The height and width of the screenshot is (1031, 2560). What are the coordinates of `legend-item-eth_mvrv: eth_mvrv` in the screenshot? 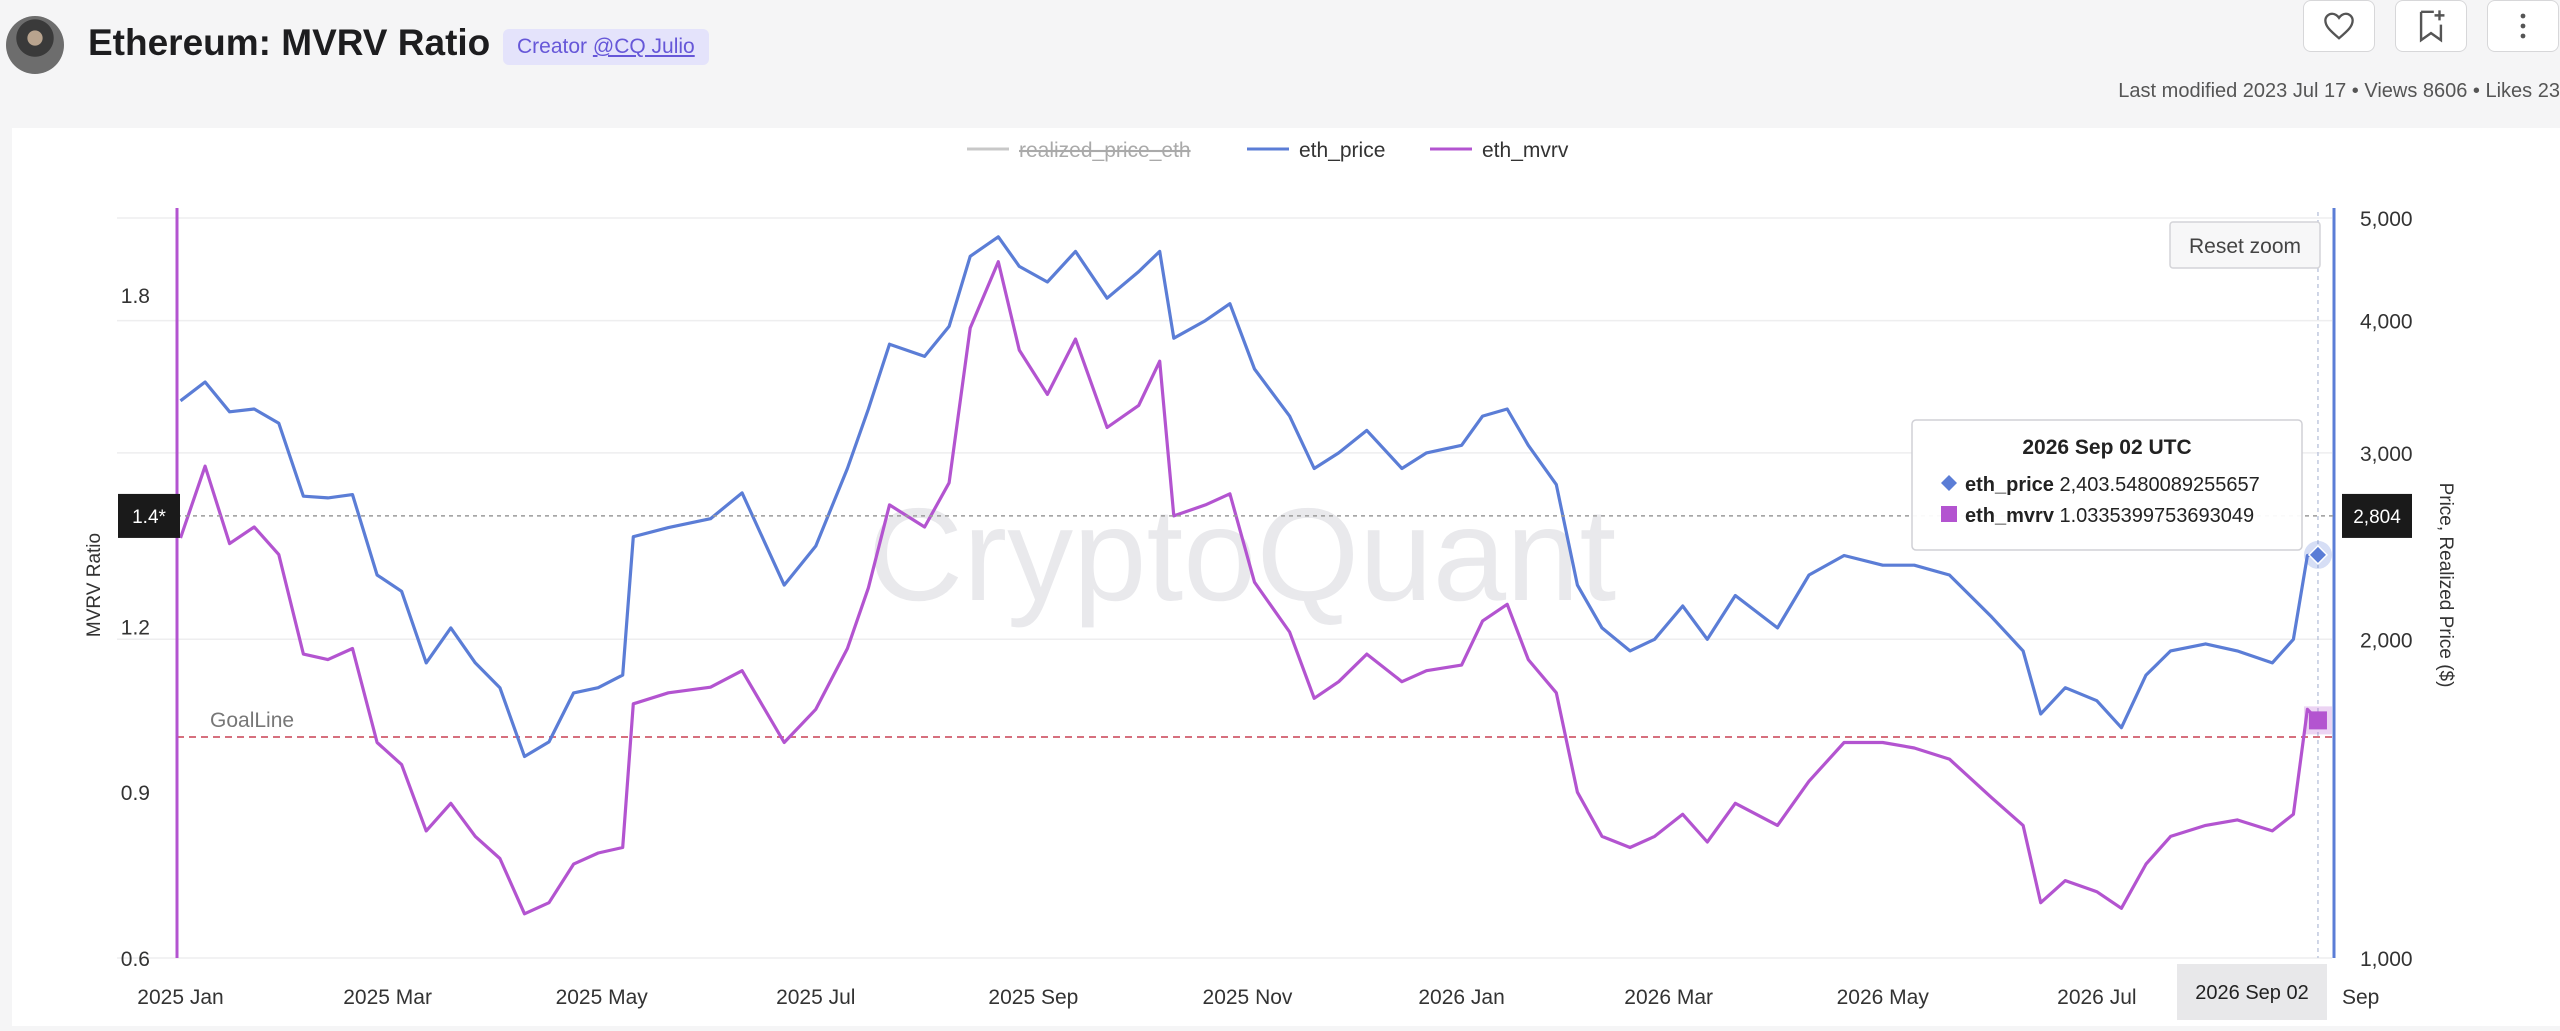 It's located at (1525, 150).